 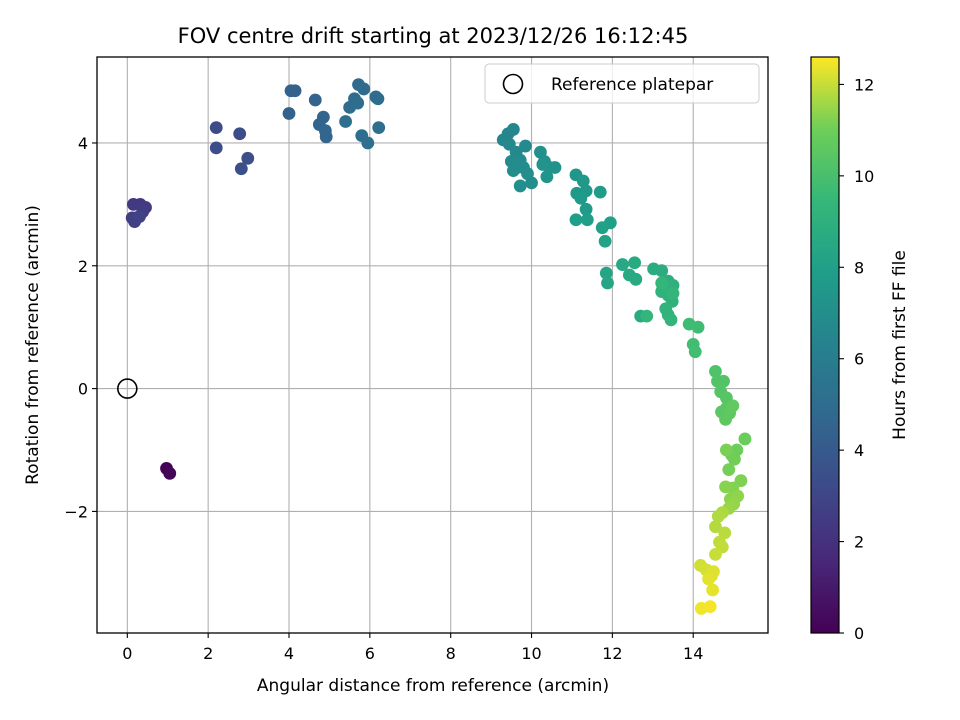 I want to click on colorbar-tick-label: 0, so click(x=859, y=633).